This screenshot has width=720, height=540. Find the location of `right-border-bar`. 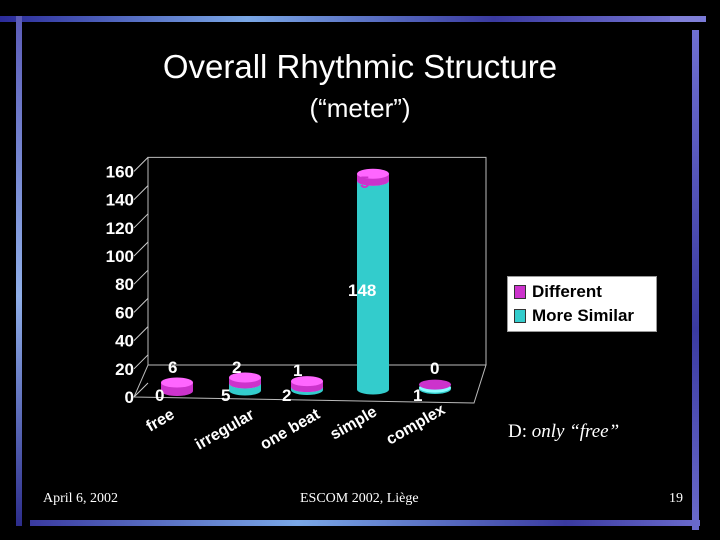

right-border-bar is located at coordinates (695, 280).